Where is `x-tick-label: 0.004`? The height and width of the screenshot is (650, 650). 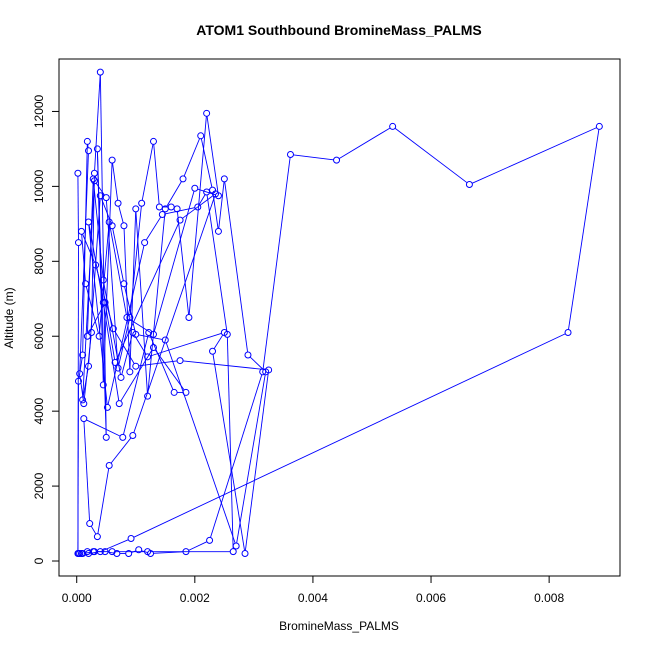
x-tick-label: 0.004 is located at coordinates (313, 598).